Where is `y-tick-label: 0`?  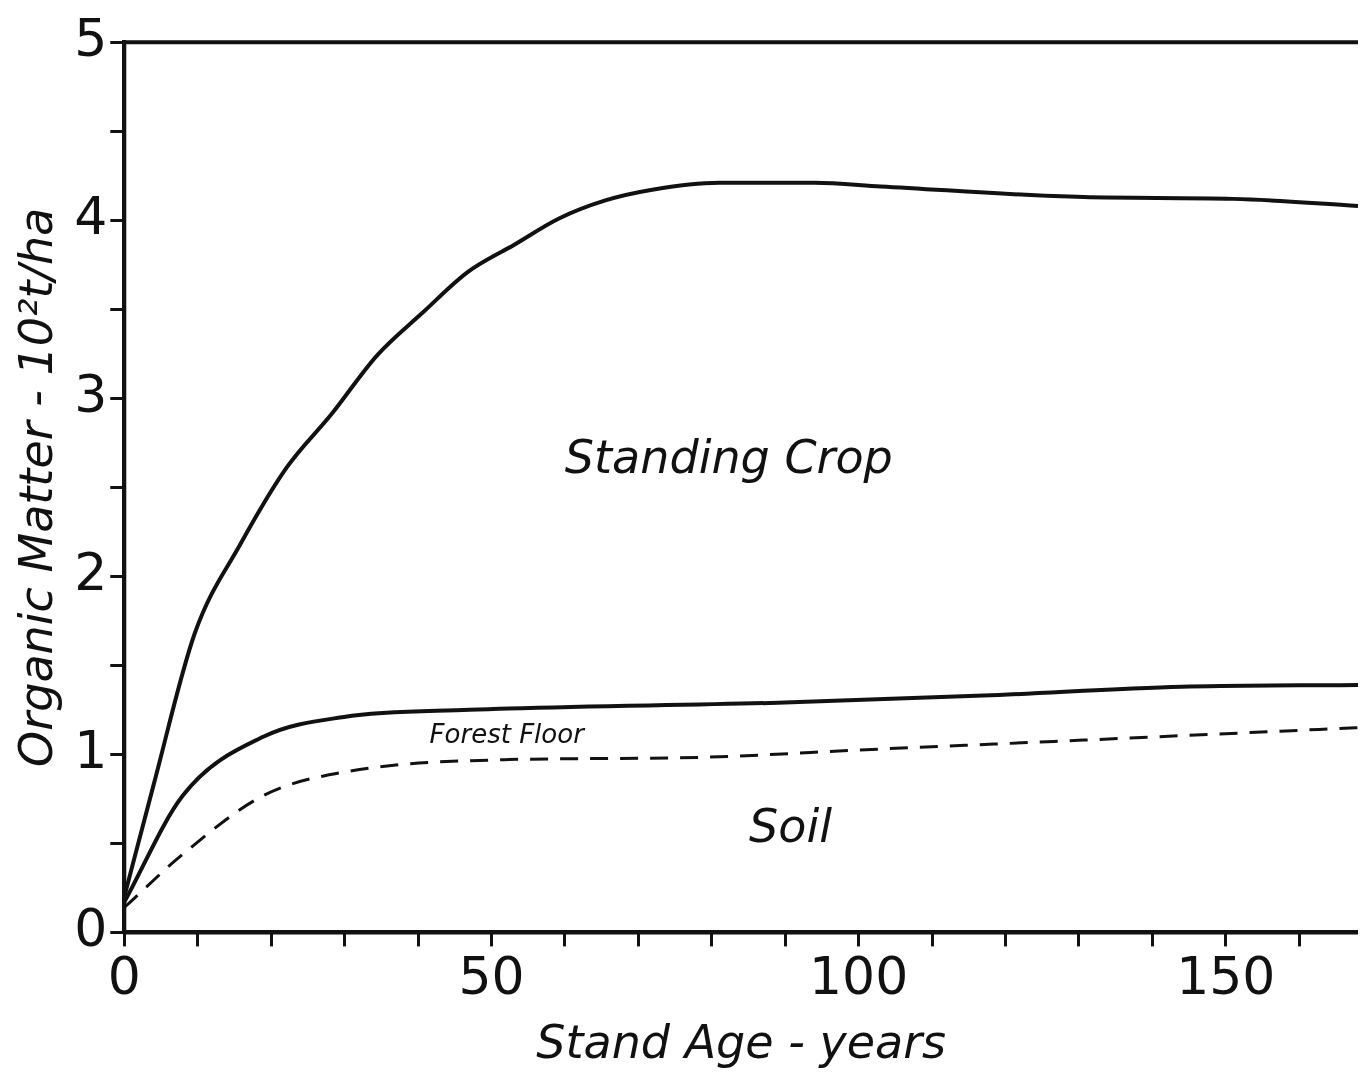 y-tick-label: 0 is located at coordinates (91, 927).